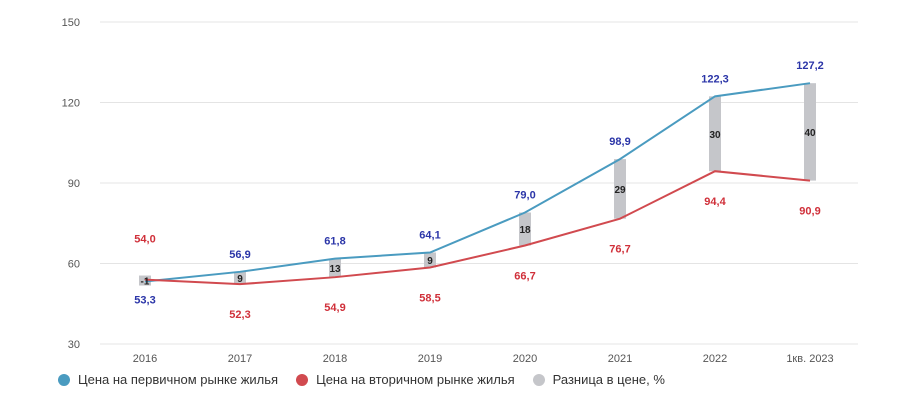 The image size is (922, 416). I want to click on x-tick-label: 2016, so click(145, 359).